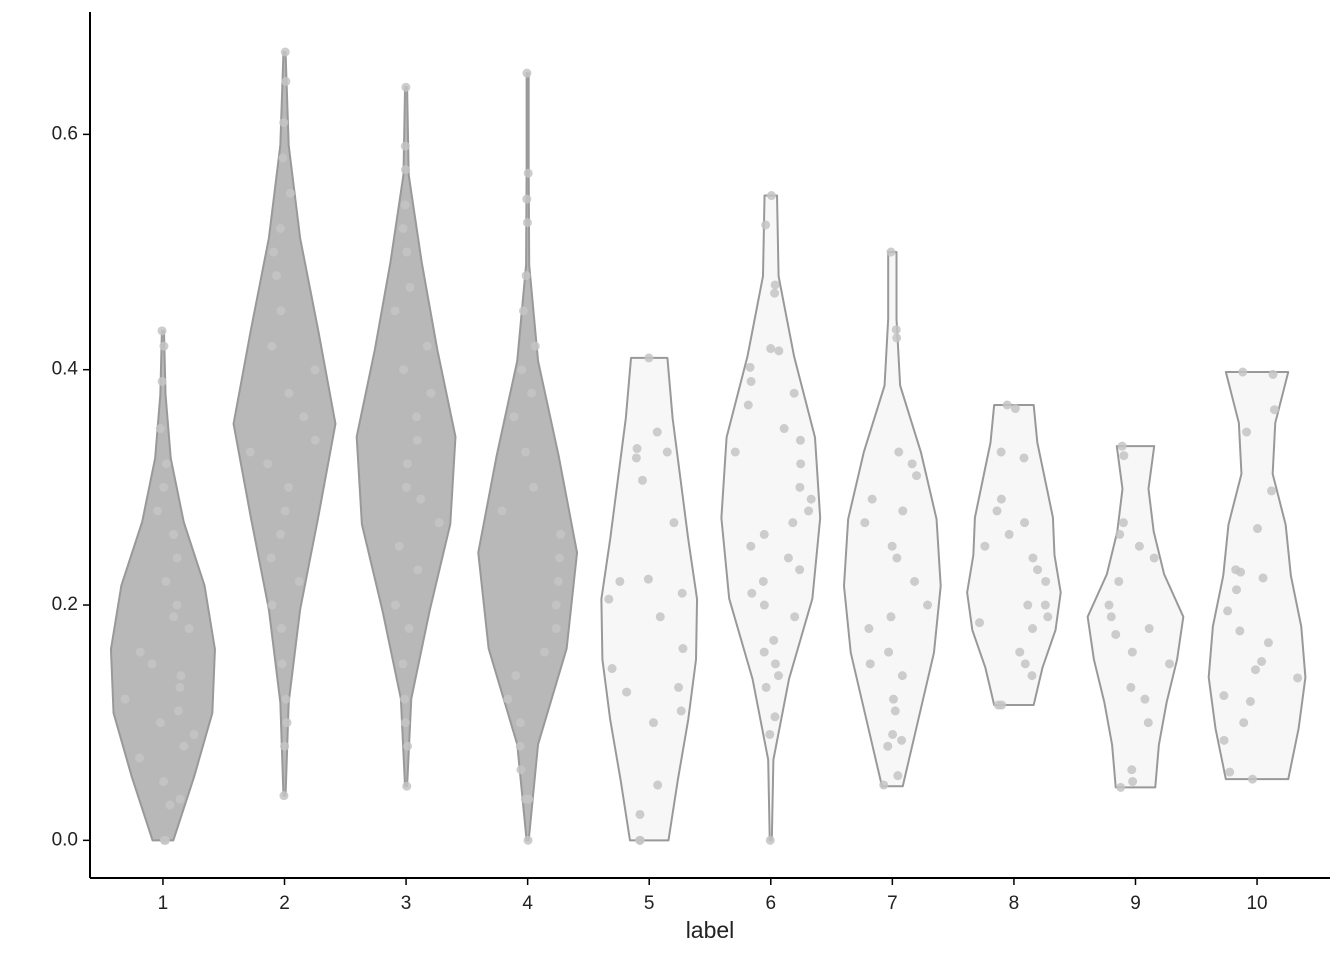 This screenshot has height=960, width=1344. I want to click on x-tick-label: 10, so click(1256, 903).